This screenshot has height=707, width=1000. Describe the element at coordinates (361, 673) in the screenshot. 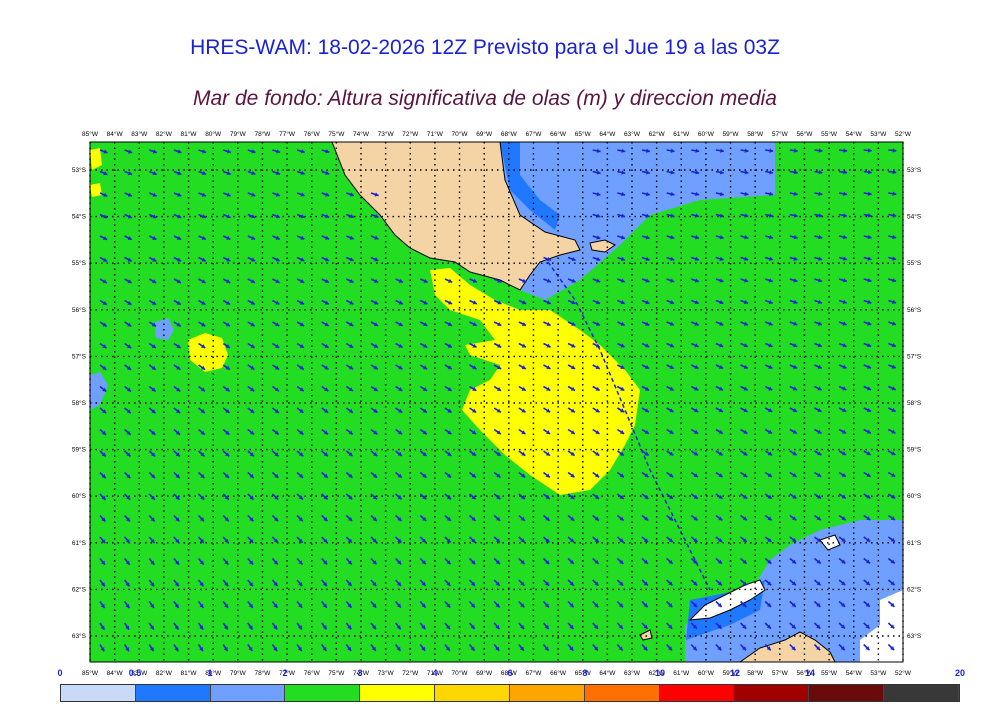

I see `lon-label-bottom: 74°W` at that location.